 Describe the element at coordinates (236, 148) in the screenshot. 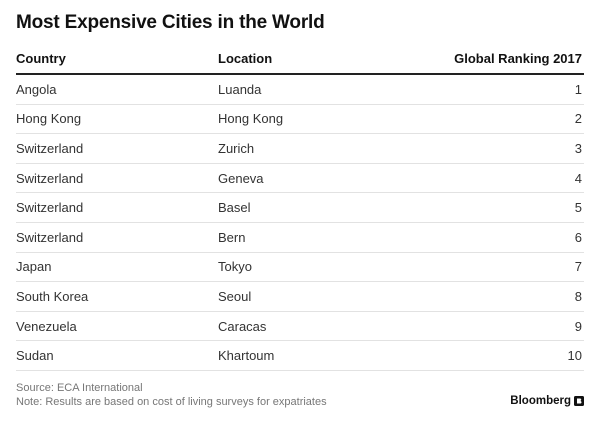

I see `cell-location: Zurich` at that location.